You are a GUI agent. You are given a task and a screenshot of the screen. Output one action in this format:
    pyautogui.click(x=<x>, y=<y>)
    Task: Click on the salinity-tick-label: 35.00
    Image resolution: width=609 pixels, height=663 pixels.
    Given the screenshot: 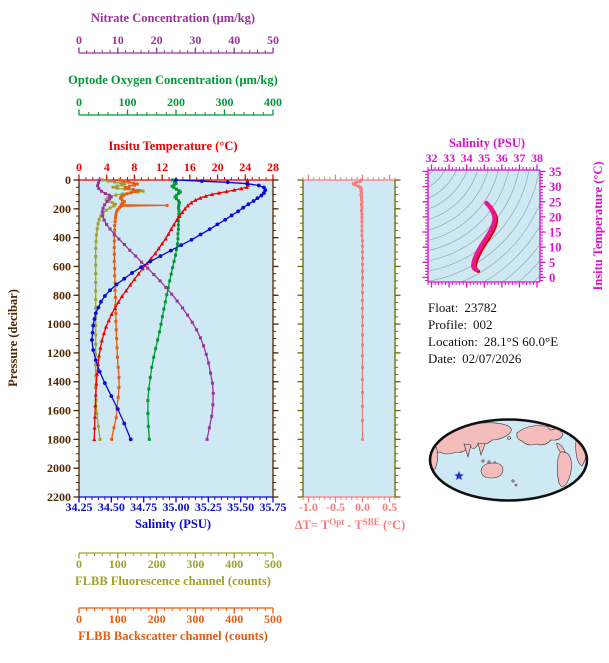 What is the action you would take?
    pyautogui.click(x=176, y=507)
    